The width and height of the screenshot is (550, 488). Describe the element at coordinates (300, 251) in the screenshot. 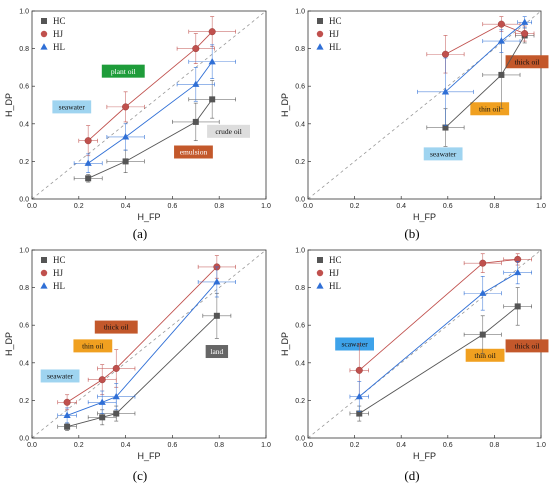

I see `y-tick-label: 1.0` at that location.